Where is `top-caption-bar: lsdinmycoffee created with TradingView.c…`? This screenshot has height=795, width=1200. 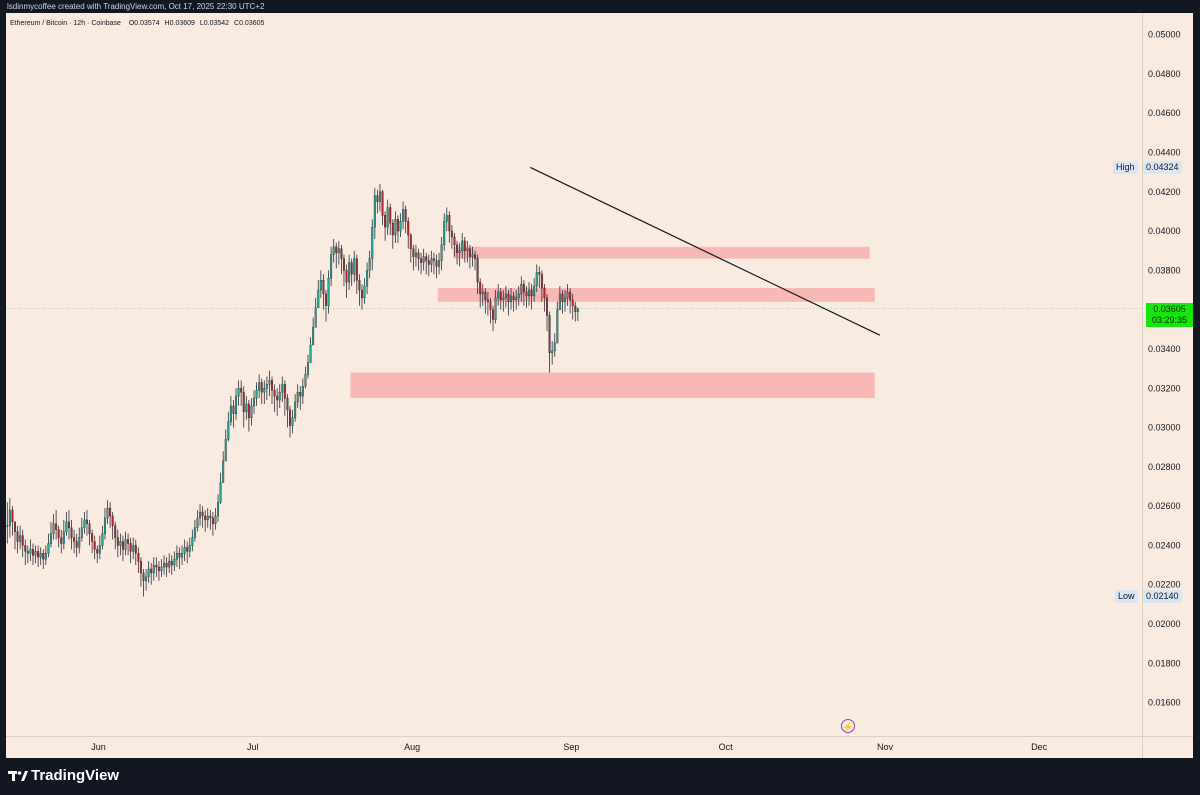
top-caption-bar: lsdinmycoffee created with TradingView.c… is located at coordinates (600, 6).